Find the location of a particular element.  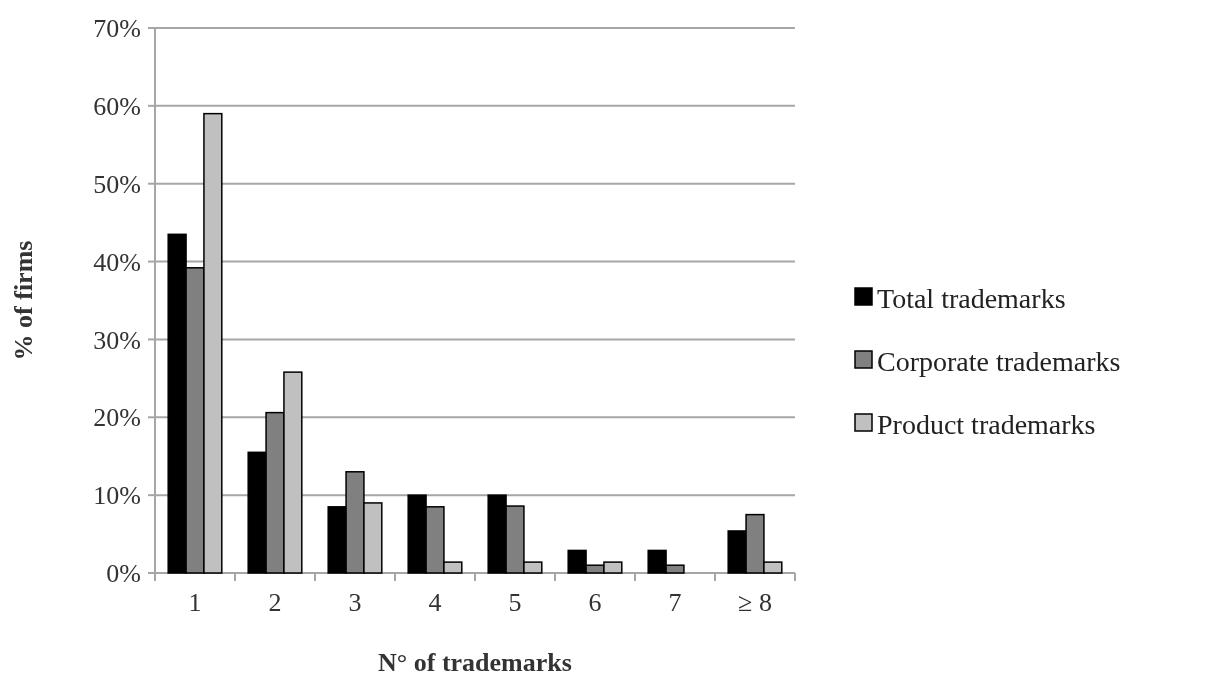

y-axis-title: % of firms is located at coordinates (23, 300).